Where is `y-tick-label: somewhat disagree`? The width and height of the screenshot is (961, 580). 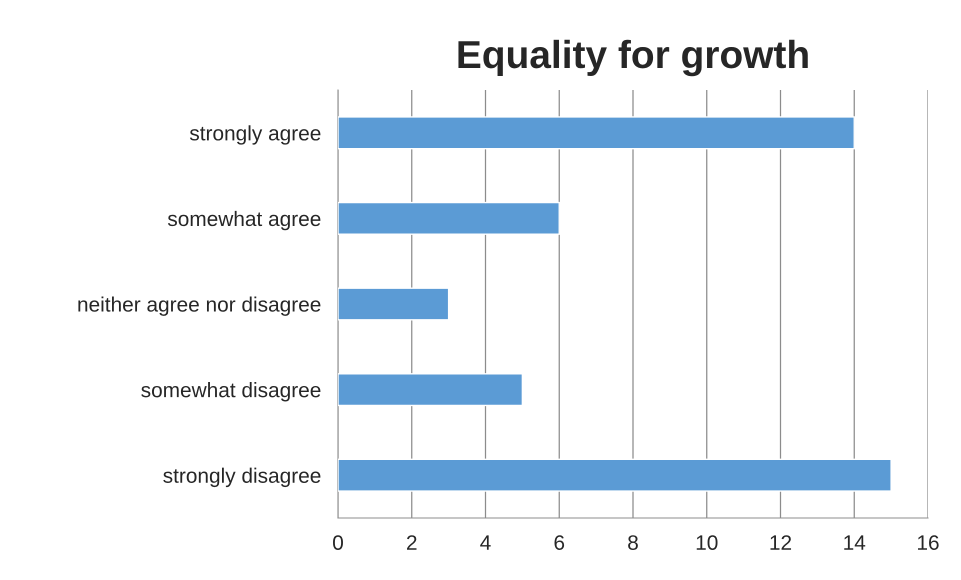
y-tick-label: somewhat disagree is located at coordinates (230, 392).